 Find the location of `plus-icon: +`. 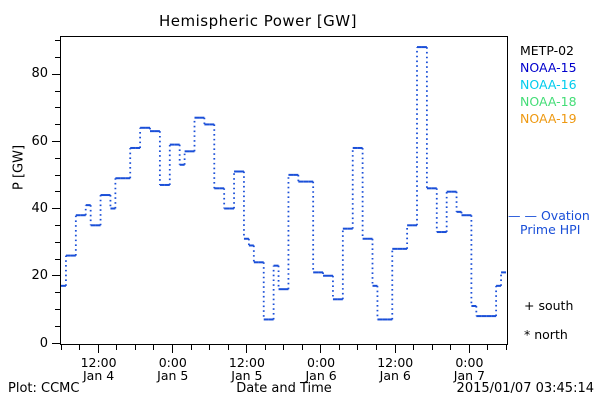

plus-icon: + is located at coordinates (529, 305).